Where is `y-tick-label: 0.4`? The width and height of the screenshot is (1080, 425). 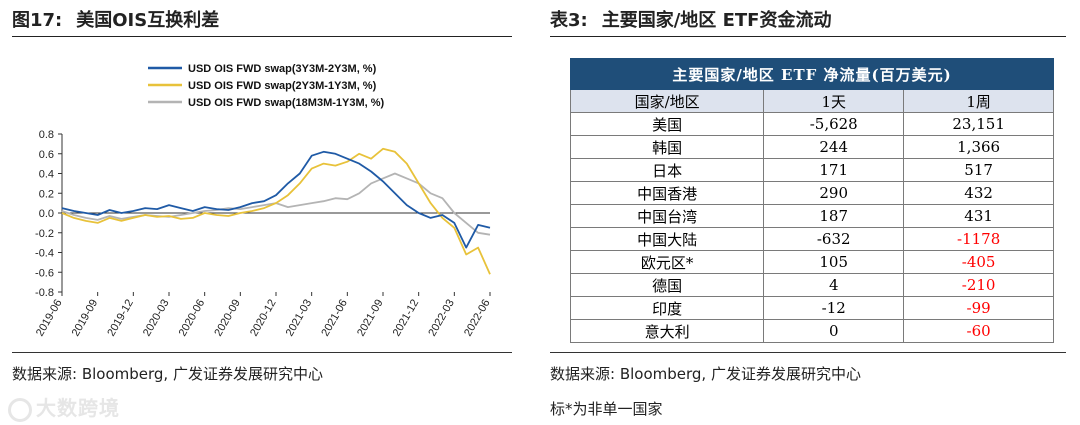 y-tick-label: 0.4 is located at coordinates (46, 175).